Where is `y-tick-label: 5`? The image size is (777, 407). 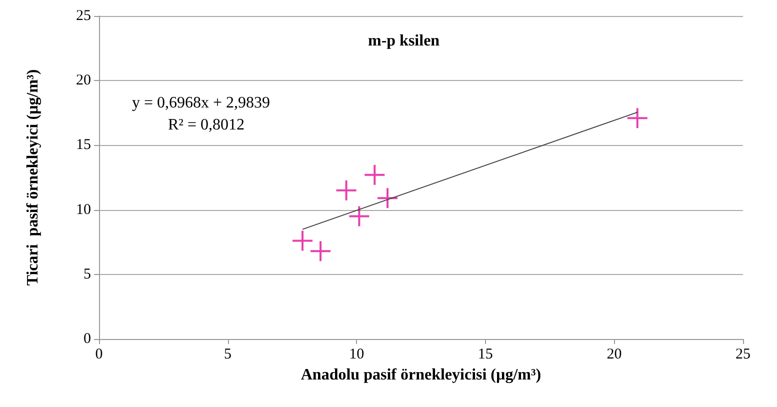 y-tick-label: 5 is located at coordinates (87, 274).